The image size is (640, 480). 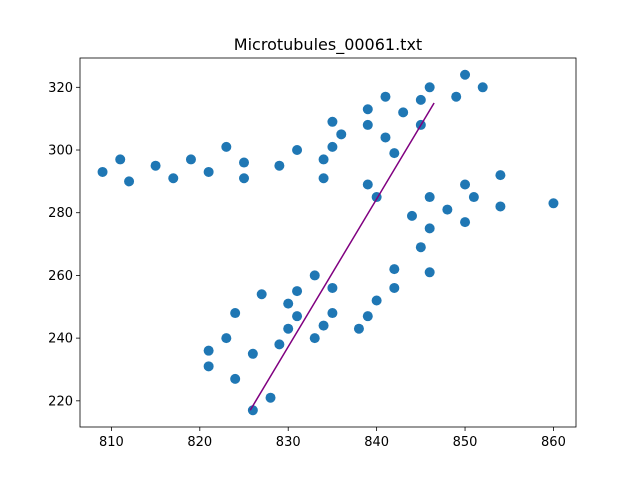 What do you see at coordinates (199, 442) in the screenshot?
I see `x-tick-label: 820` at bounding box center [199, 442].